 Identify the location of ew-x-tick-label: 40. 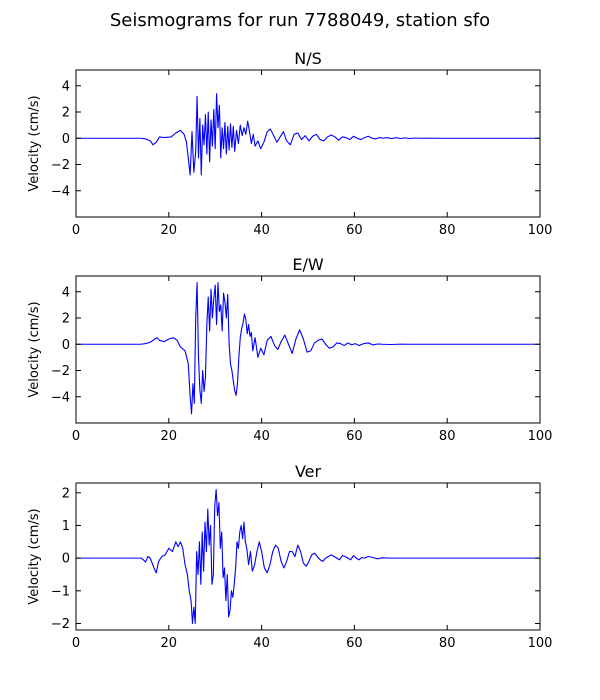
(261, 436).